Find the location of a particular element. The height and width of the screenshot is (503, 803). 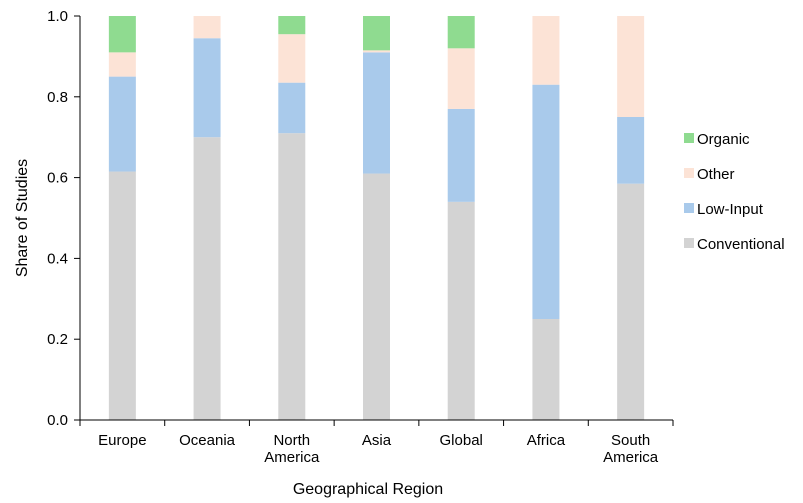

bar-low-input-oceania is located at coordinates (207, 88).